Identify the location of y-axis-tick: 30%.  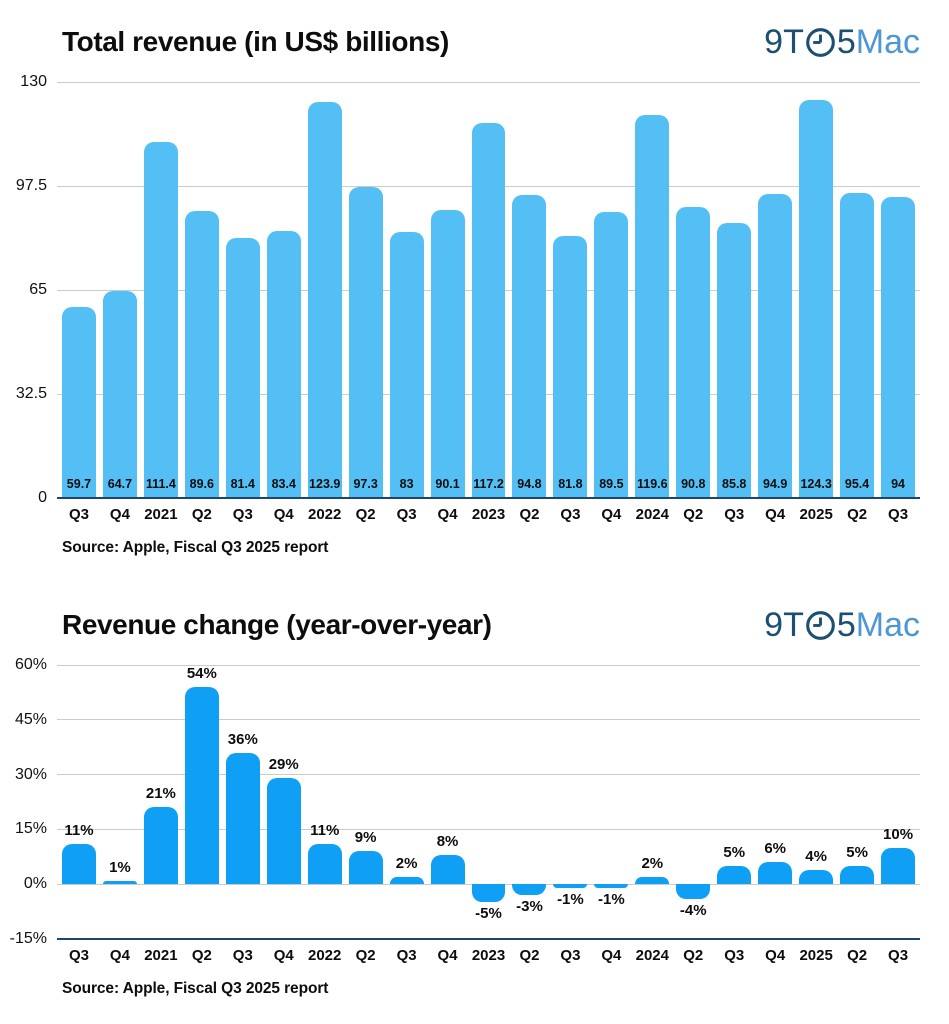
(30, 774).